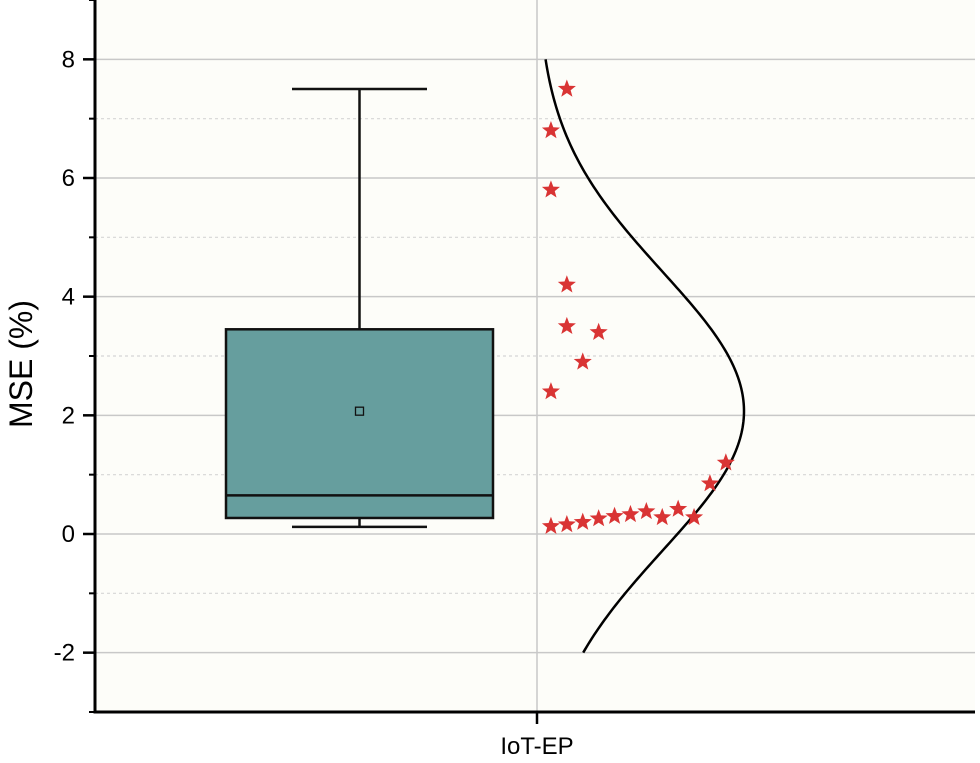  What do you see at coordinates (536, 746) in the screenshot?
I see `x-category-label: IoT-EP` at bounding box center [536, 746].